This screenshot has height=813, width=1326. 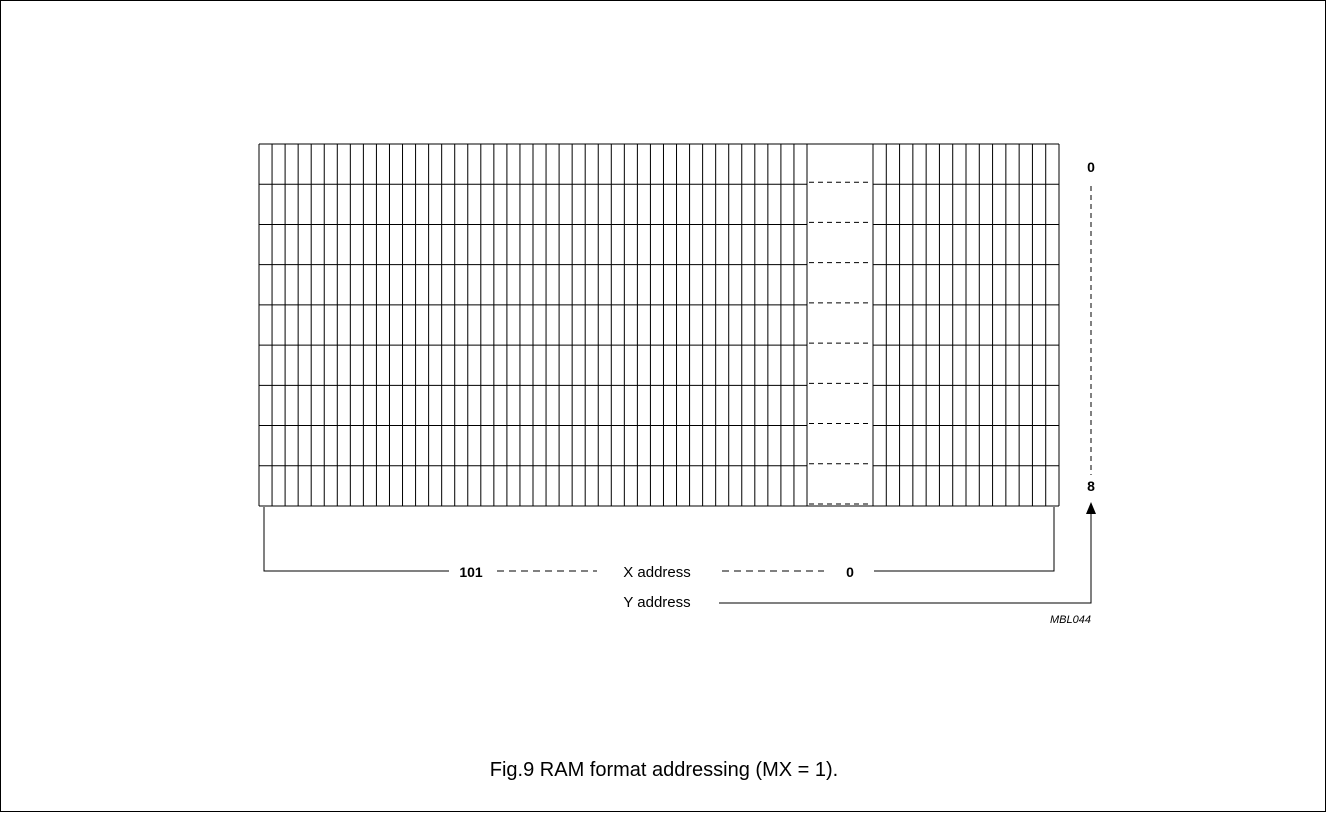 What do you see at coordinates (656, 602) in the screenshot?
I see `y-address-label: Y address` at bounding box center [656, 602].